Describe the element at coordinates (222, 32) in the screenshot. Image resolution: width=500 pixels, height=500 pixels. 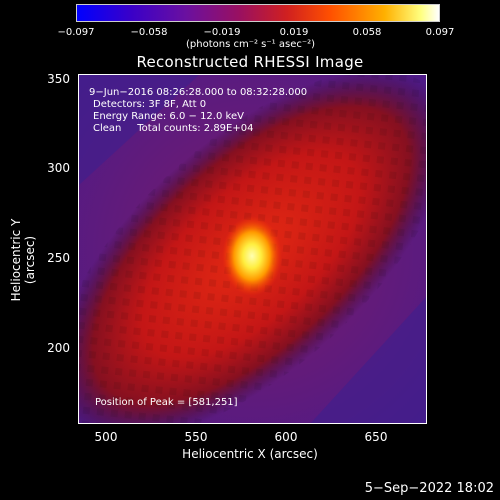
I see `colorbar-tick: −0.019` at that location.